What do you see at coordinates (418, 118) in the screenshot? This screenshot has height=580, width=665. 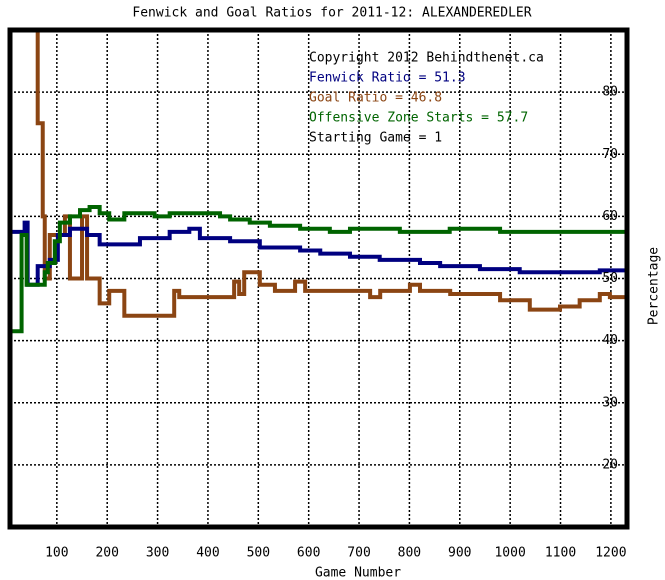 I see `legend-entry: Offensive Zone Starts = 57.7` at bounding box center [418, 118].